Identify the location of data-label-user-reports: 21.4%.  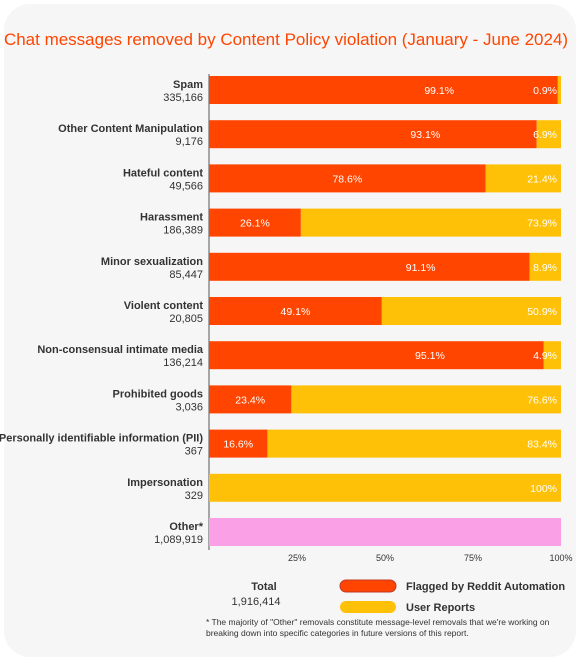
(542, 179).